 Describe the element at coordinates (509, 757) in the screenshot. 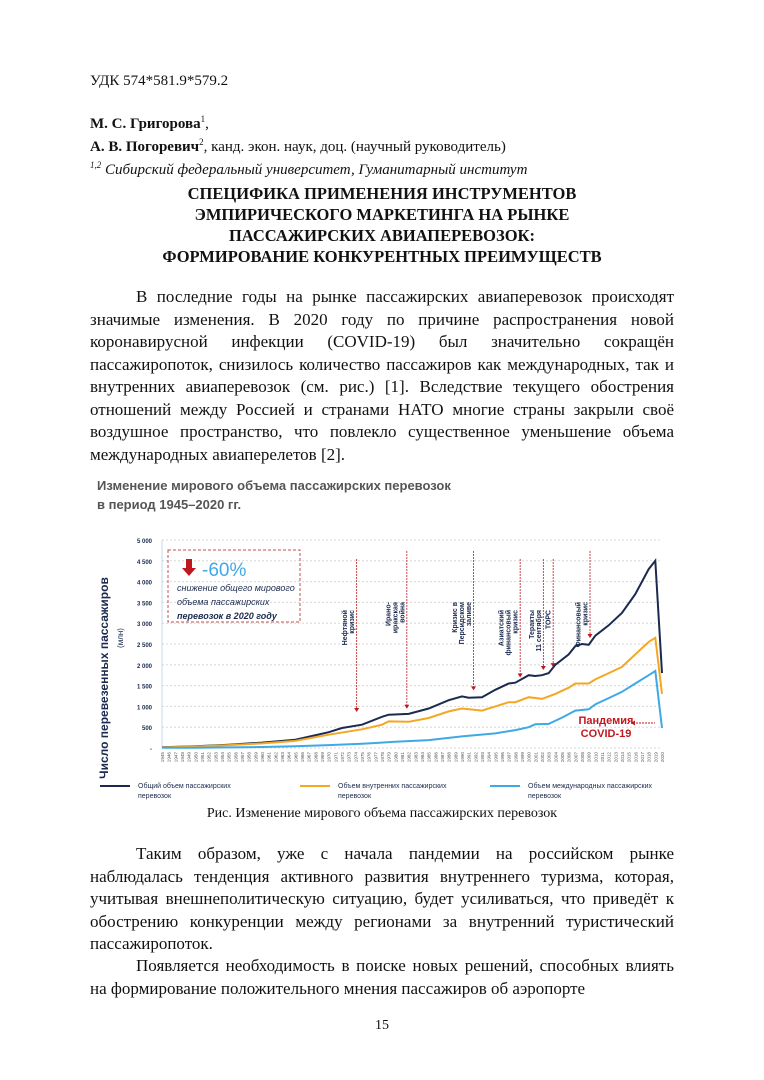

I see `x-tick-label: 1997` at that location.